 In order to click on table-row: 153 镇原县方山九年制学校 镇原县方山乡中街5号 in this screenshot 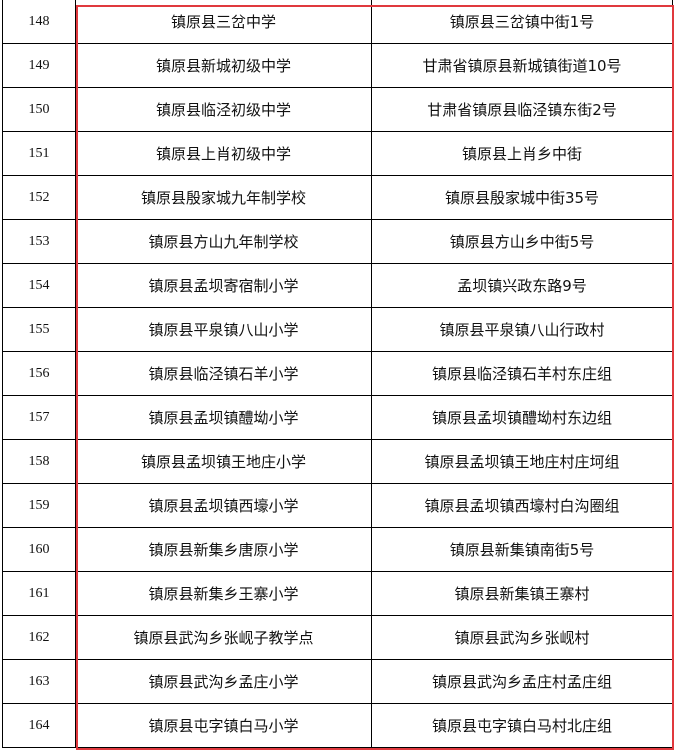, I will do `click(337, 241)`.